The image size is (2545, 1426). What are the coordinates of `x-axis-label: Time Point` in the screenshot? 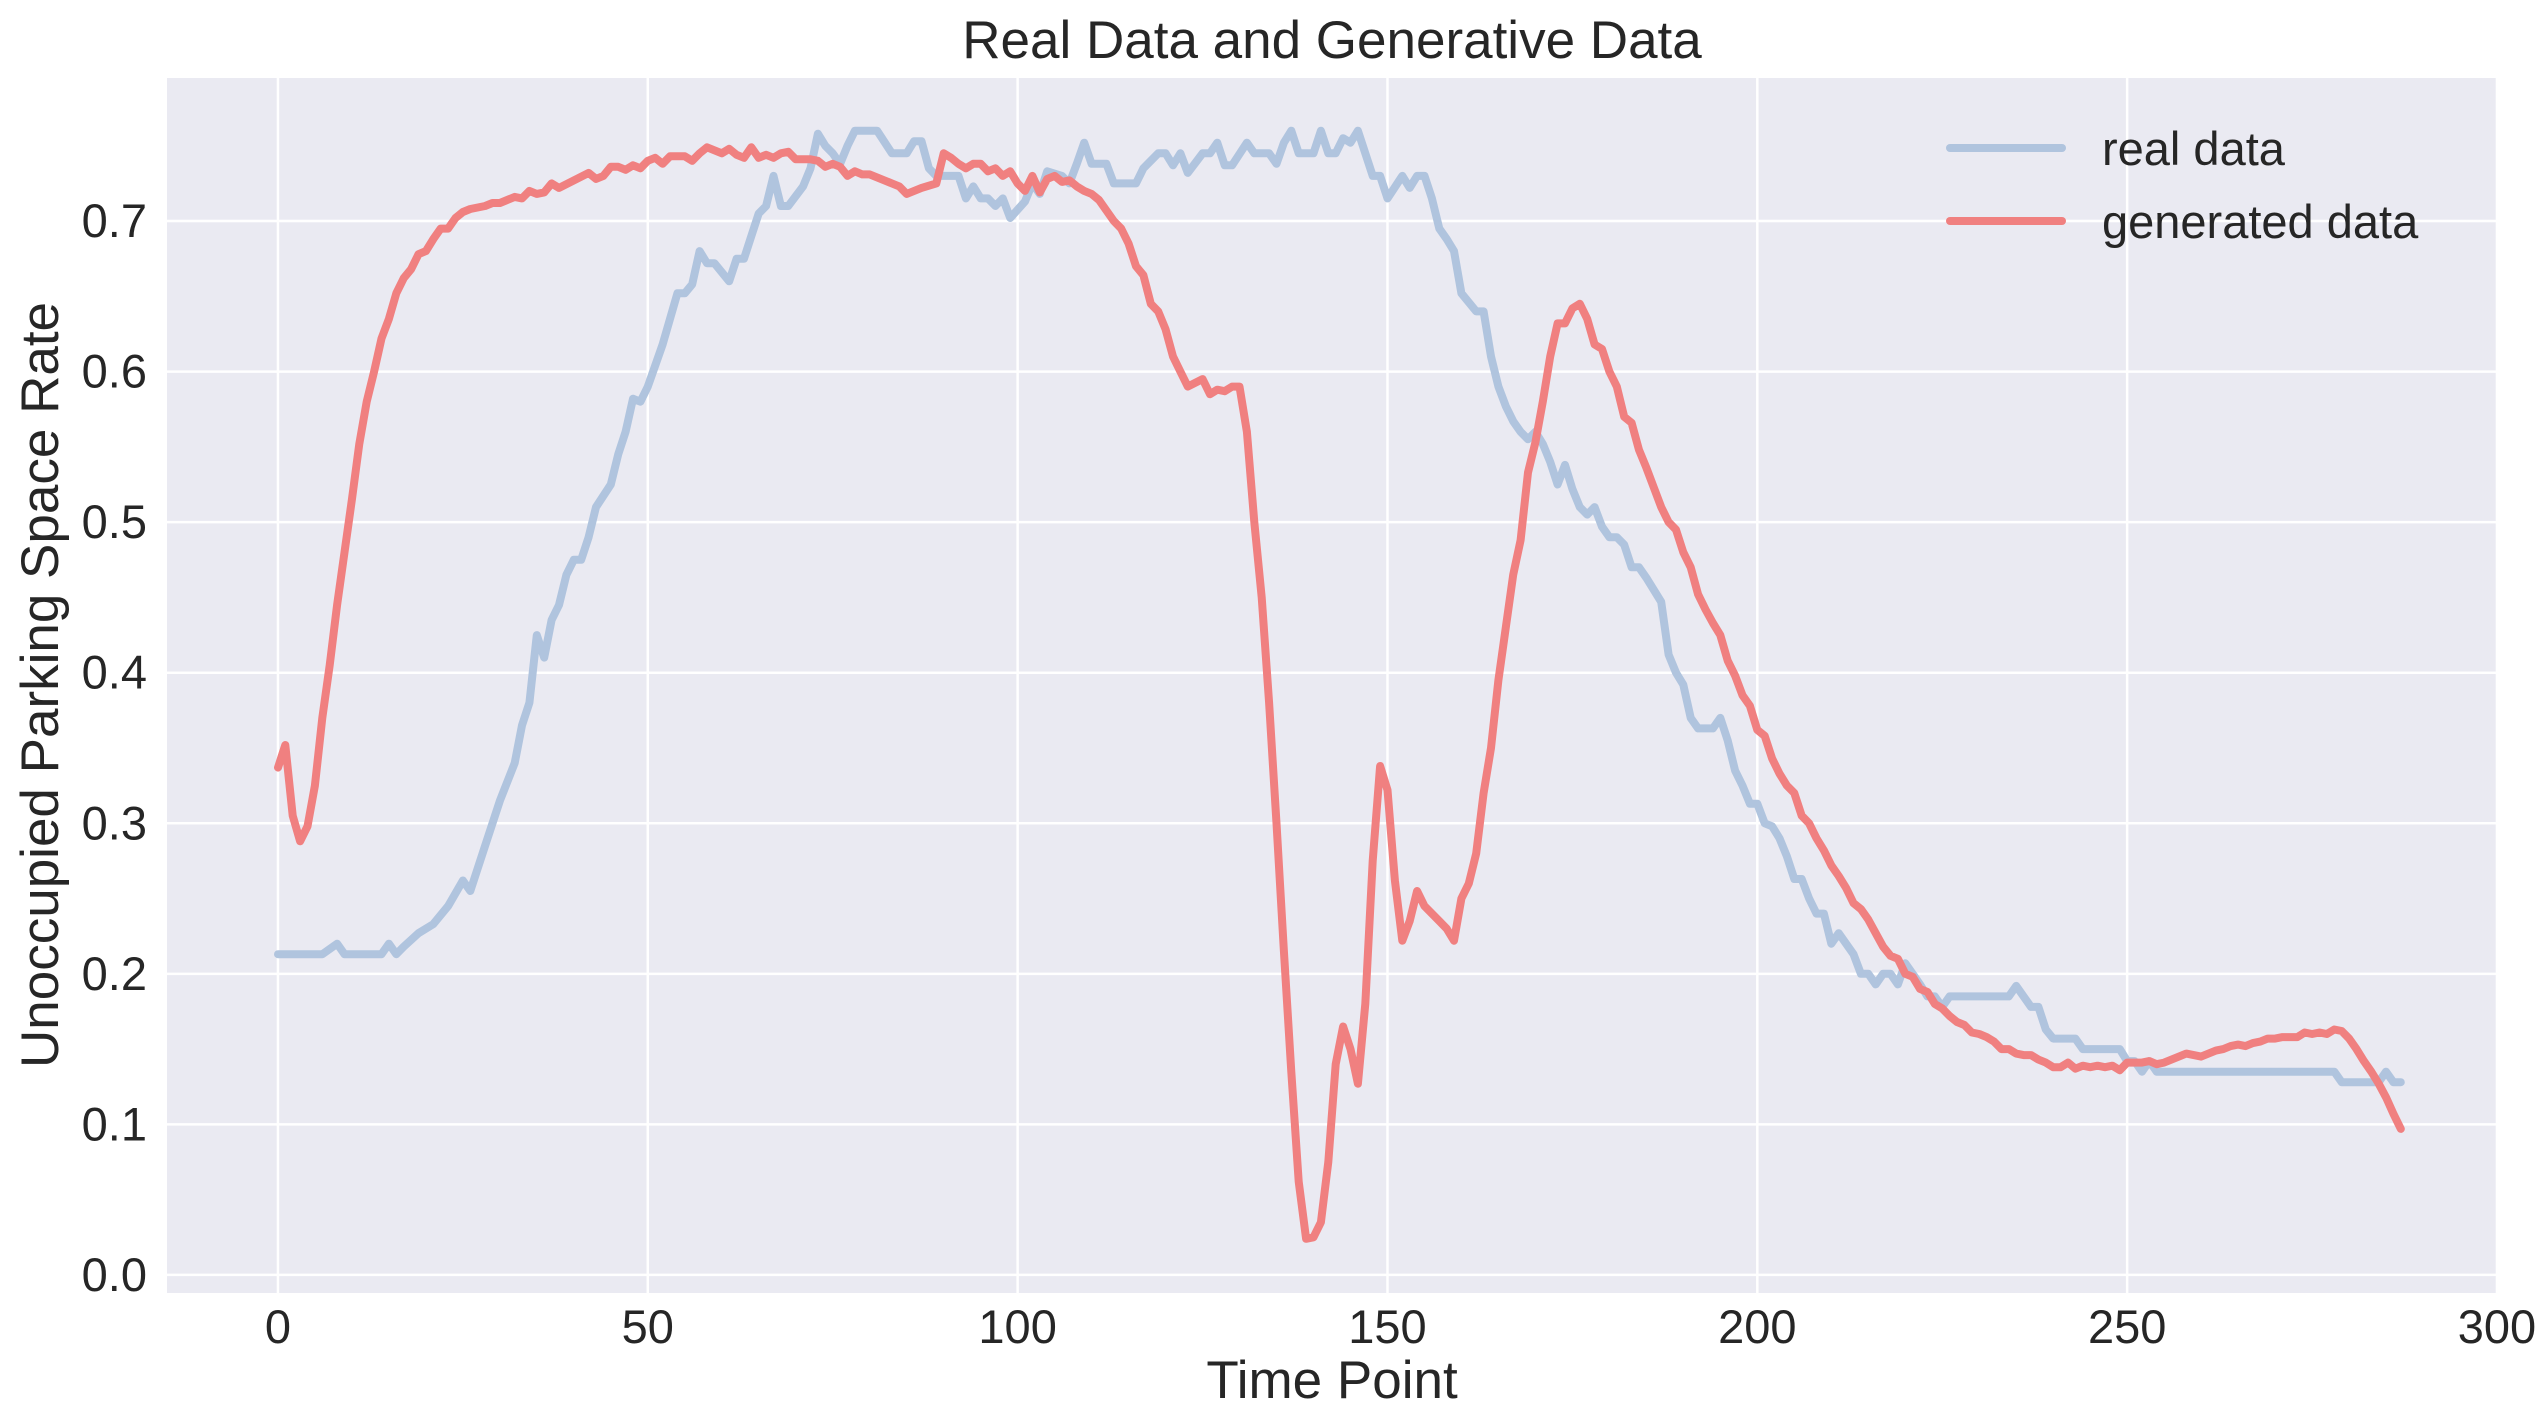 It's located at (1332, 1380).